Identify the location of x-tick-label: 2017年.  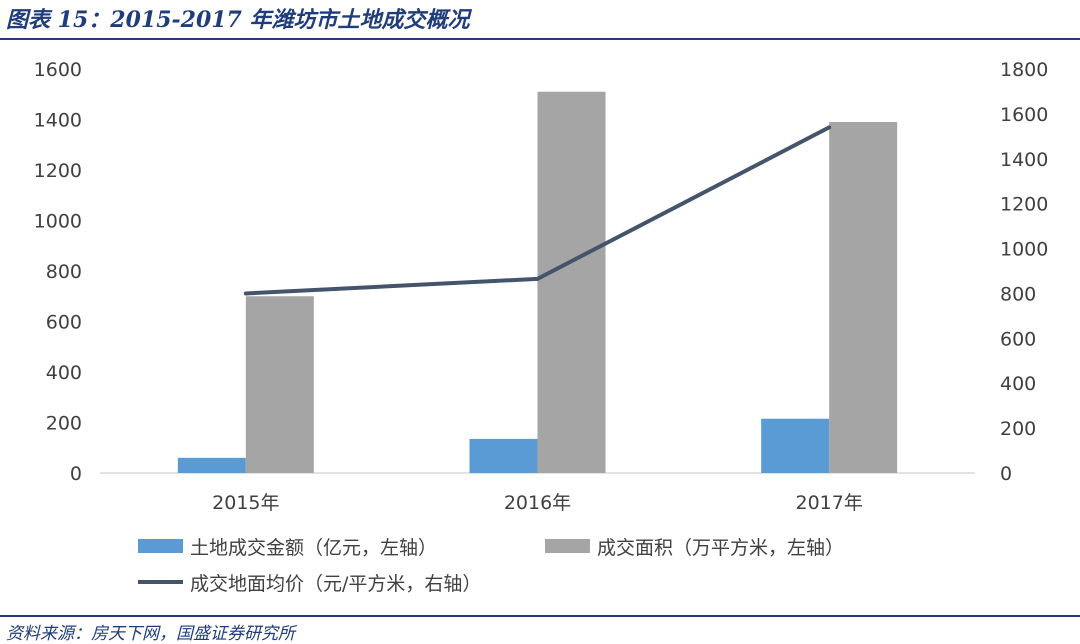
(828, 503).